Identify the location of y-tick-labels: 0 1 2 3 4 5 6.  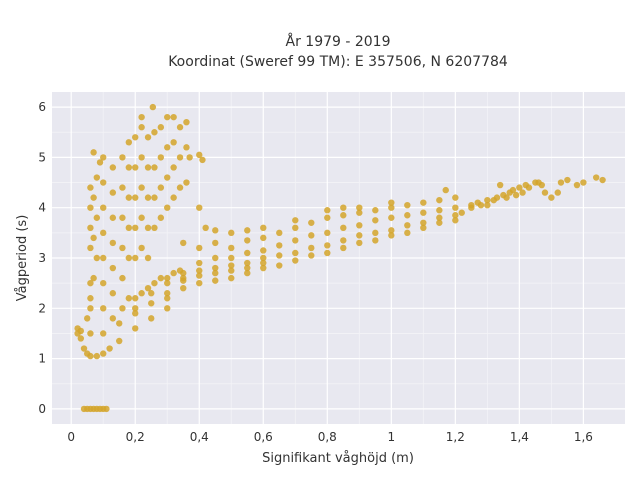
(42, 258).